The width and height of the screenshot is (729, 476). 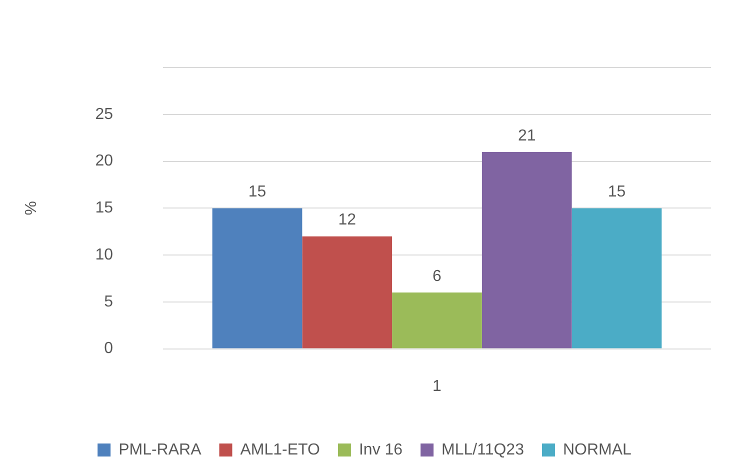 I want to click on y-tick-label: 10, so click(x=104, y=255).